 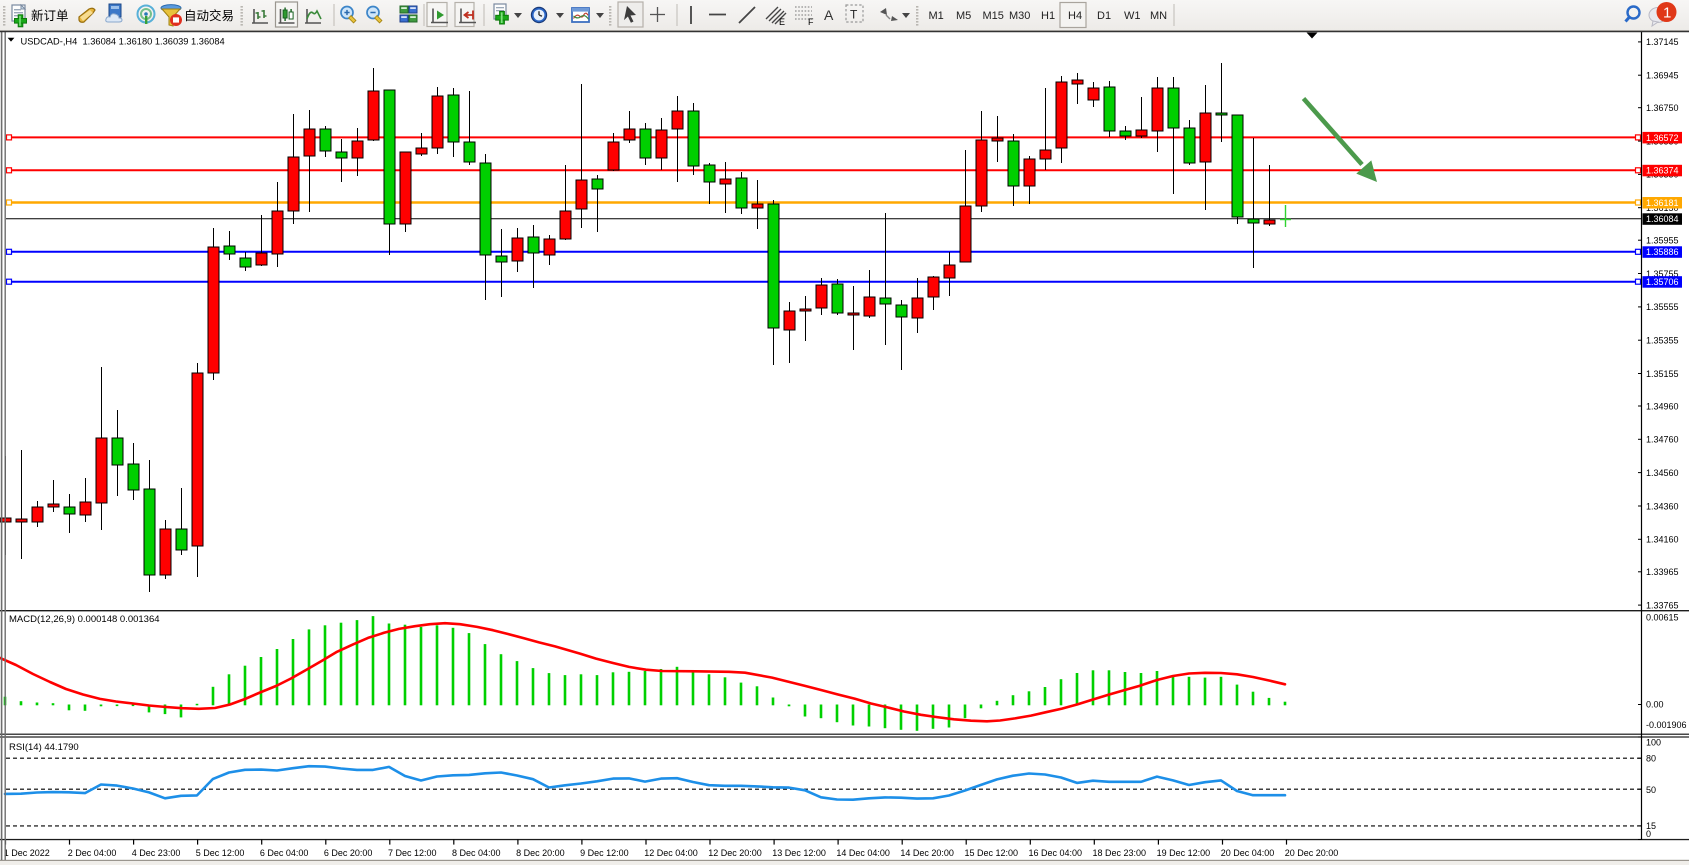 What do you see at coordinates (1662, 473) in the screenshot?
I see `svg-text: 1.34560` at bounding box center [1662, 473].